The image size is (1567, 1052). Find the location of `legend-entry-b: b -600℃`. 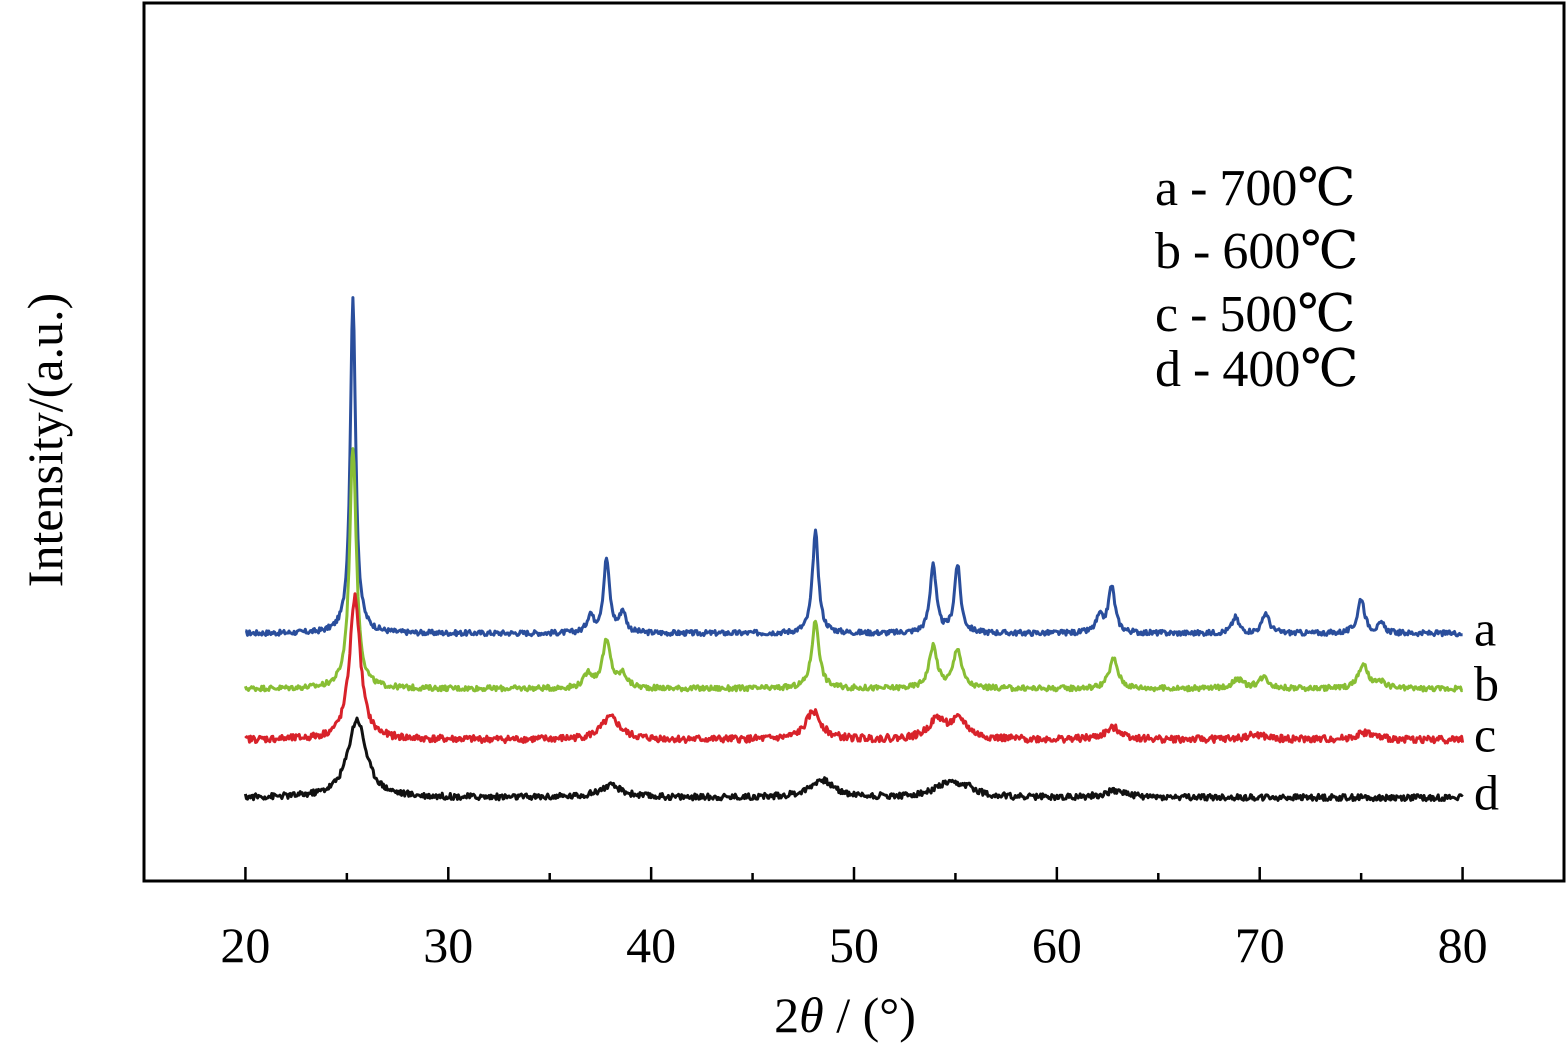

legend-entry-b: b -600℃ is located at coordinates (1257, 251).